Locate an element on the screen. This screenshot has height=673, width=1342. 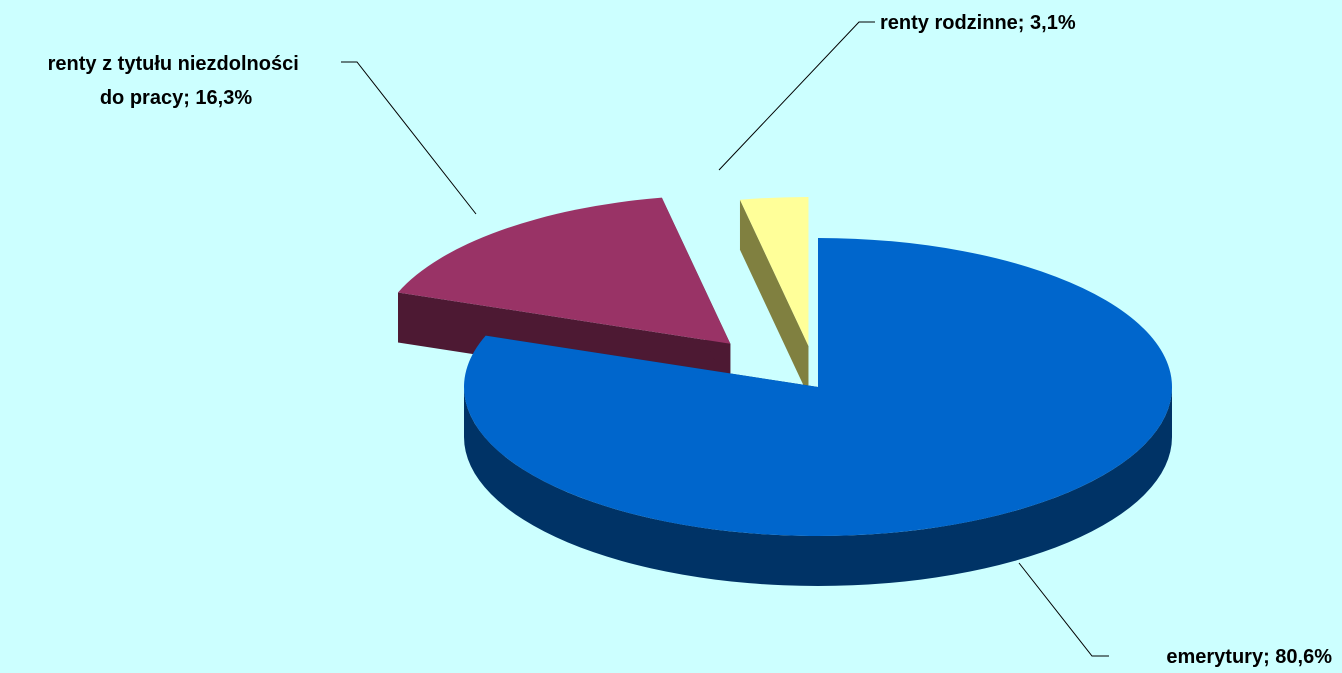
data-label-emerytury-line-1: emerytury; 80,6% is located at coordinates (1249, 657).